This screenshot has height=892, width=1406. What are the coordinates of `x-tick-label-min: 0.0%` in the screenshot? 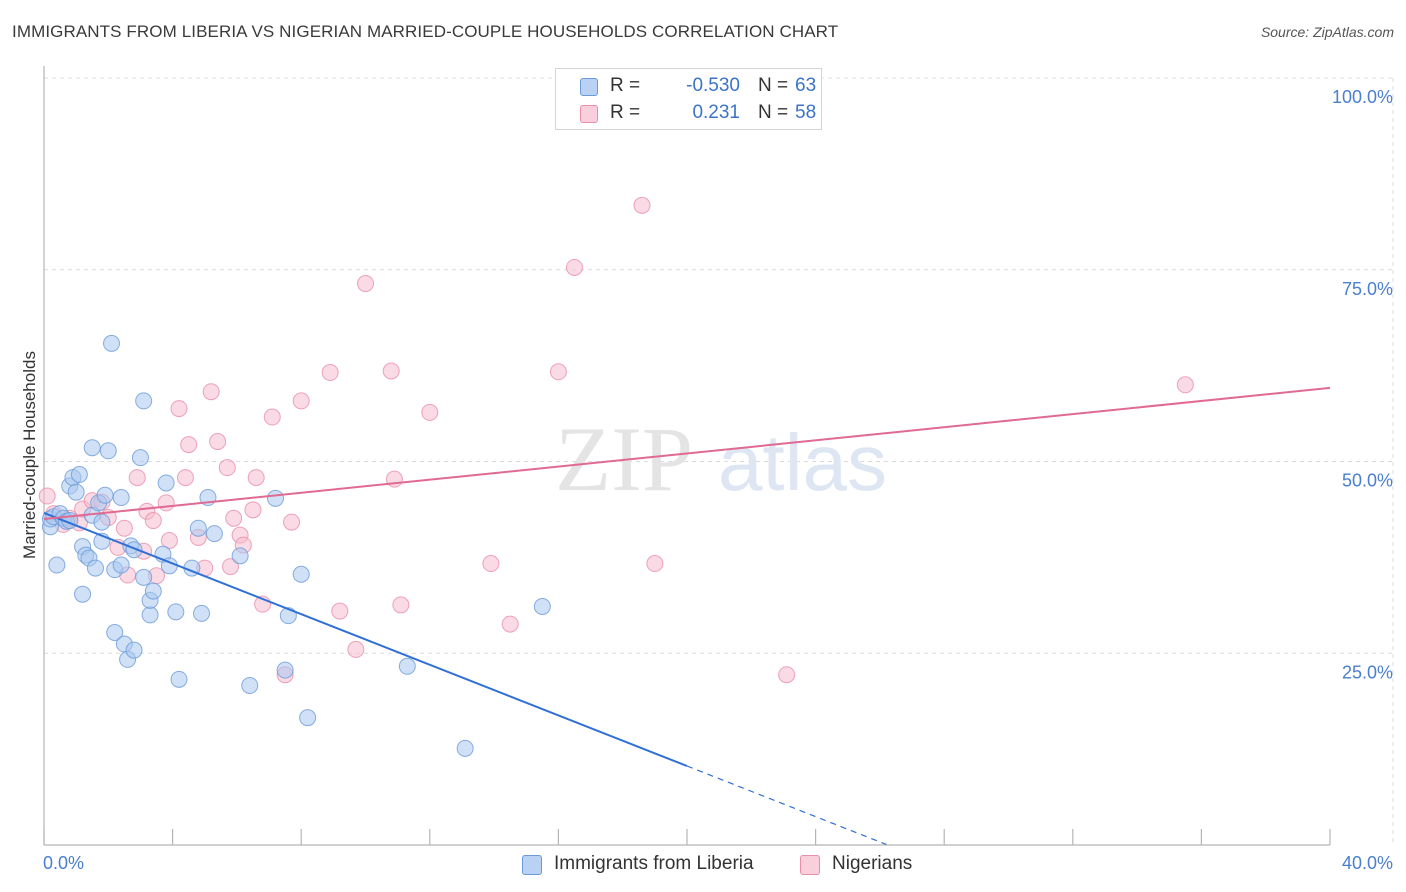 It's located at (63, 863).